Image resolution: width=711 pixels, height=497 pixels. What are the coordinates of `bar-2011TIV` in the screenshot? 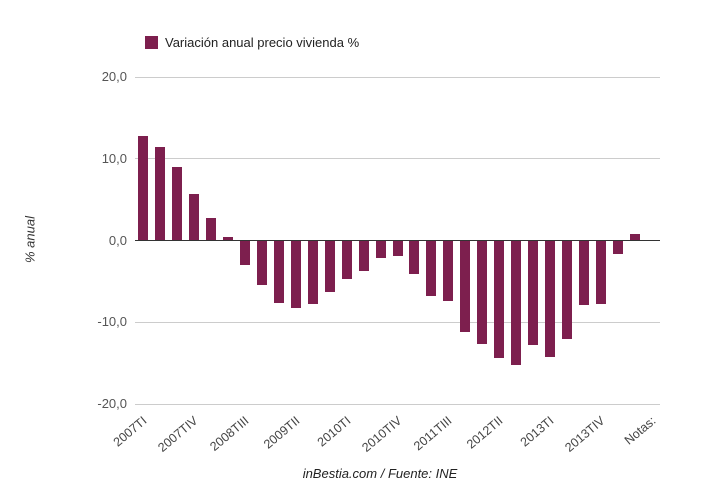 It's located at (465, 286).